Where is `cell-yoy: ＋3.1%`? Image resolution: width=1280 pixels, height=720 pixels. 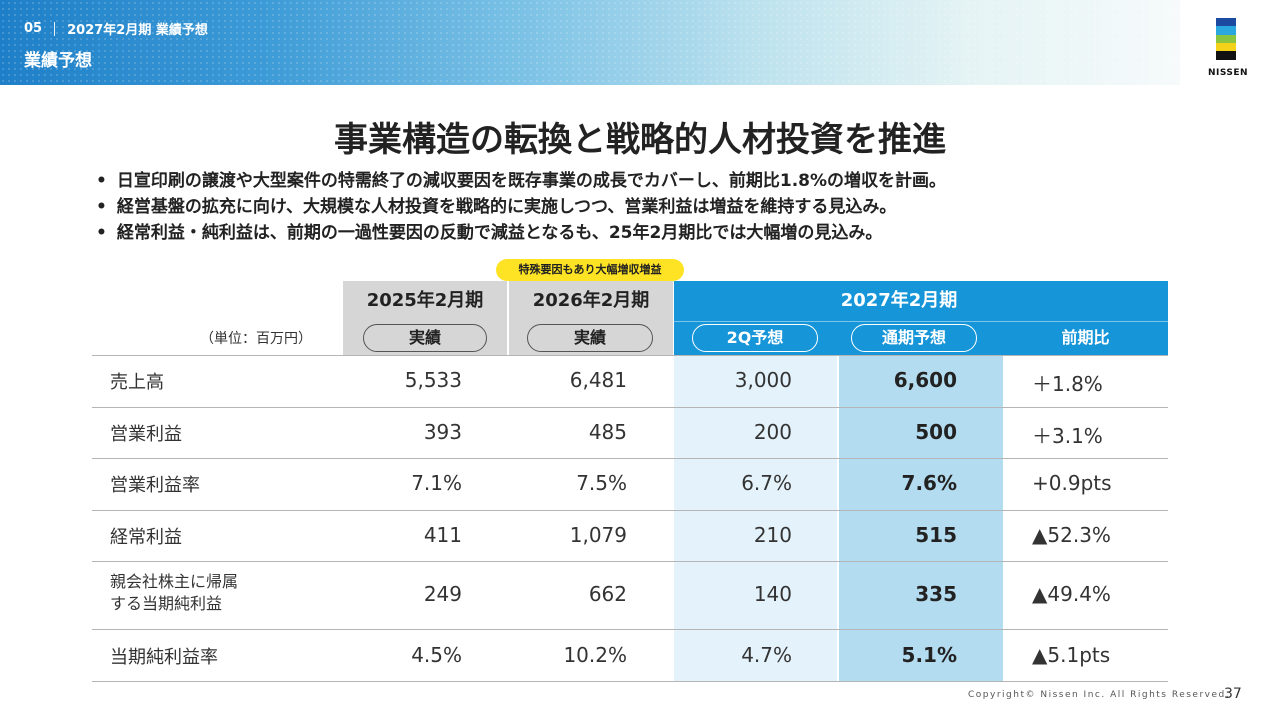
cell-yoy: ＋3.1% is located at coordinates (1067, 436).